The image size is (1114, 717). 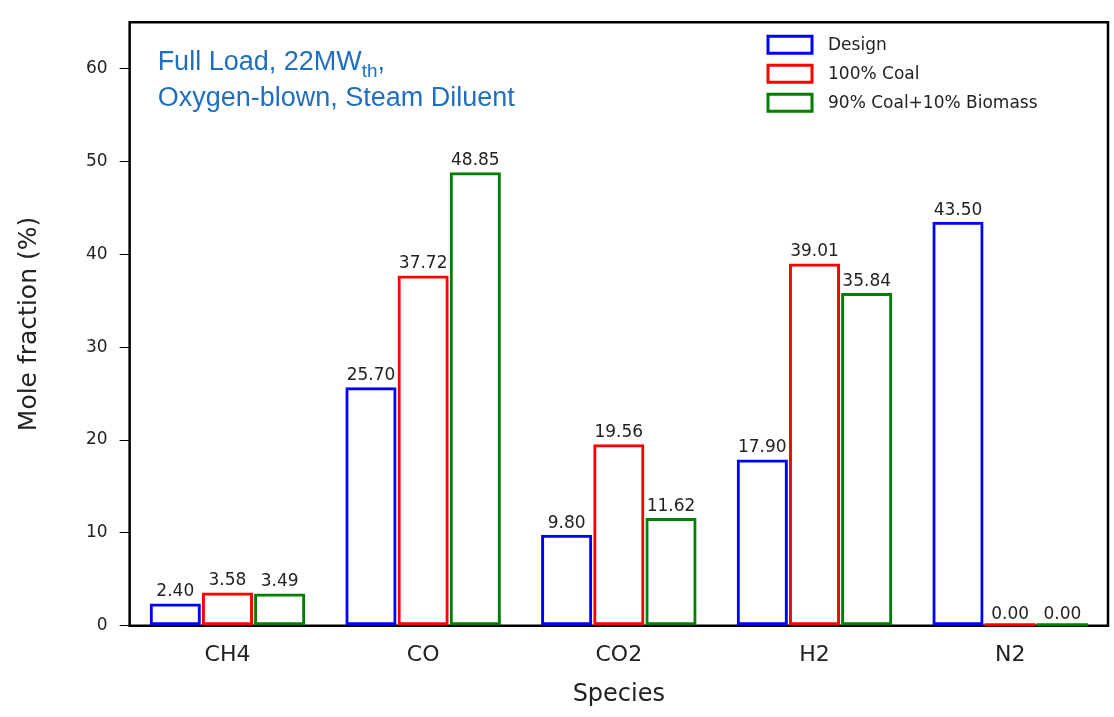 What do you see at coordinates (1010, 653) in the screenshot?
I see `x-tick-label: N2` at bounding box center [1010, 653].